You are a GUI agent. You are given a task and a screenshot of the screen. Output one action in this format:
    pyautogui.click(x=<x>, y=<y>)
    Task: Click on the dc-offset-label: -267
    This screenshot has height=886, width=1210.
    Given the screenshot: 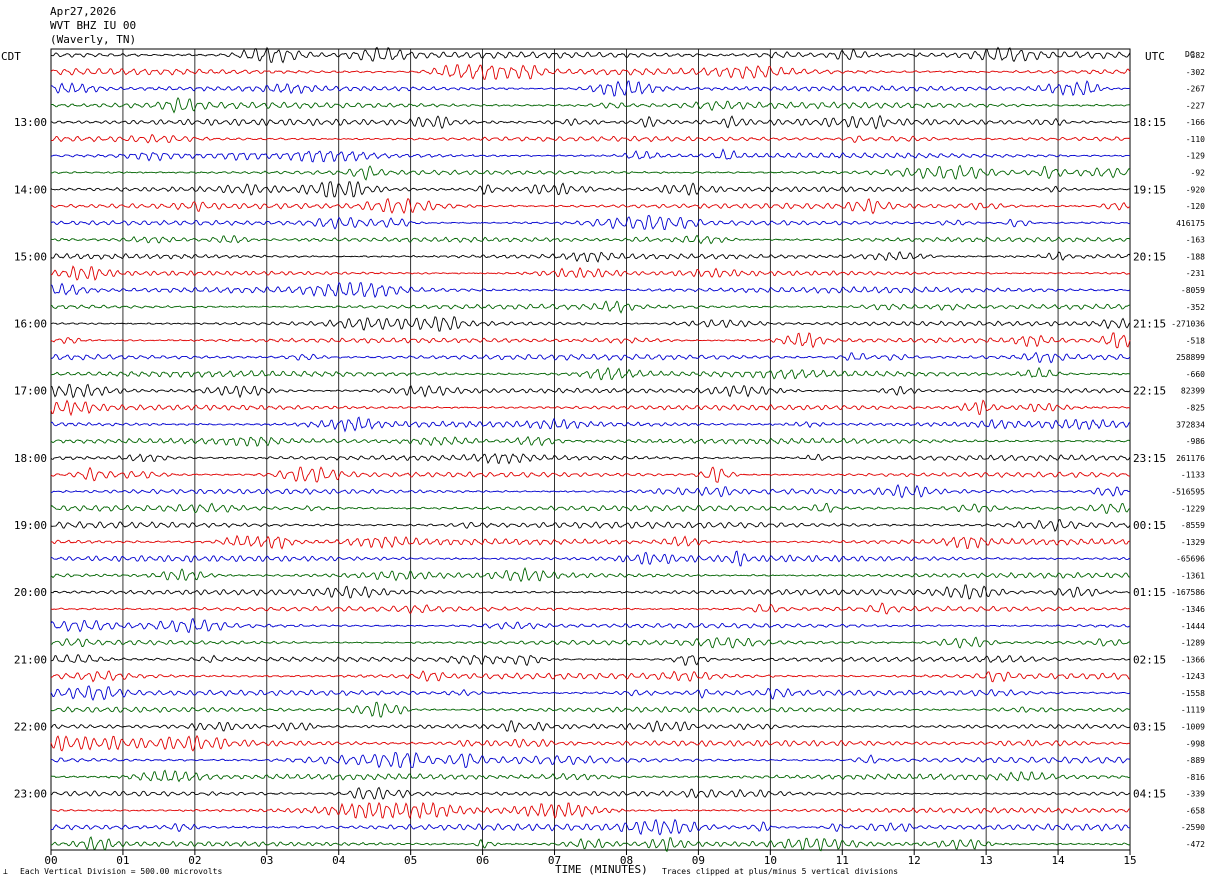 What is the action you would take?
    pyautogui.click(x=1195, y=89)
    